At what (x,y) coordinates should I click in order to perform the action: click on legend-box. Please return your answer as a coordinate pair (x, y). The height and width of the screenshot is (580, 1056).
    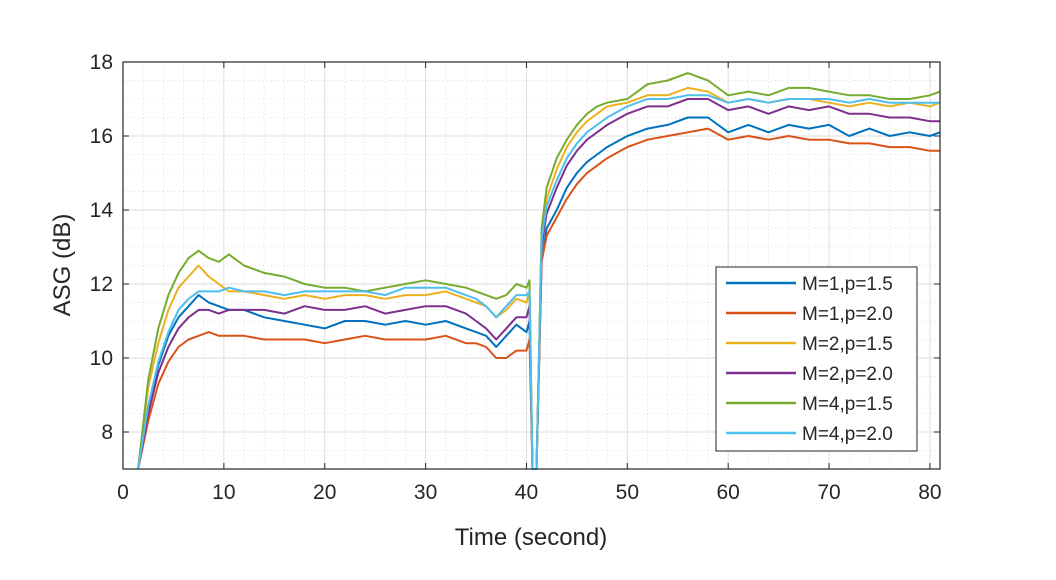
    Looking at the image, I should click on (816, 359).